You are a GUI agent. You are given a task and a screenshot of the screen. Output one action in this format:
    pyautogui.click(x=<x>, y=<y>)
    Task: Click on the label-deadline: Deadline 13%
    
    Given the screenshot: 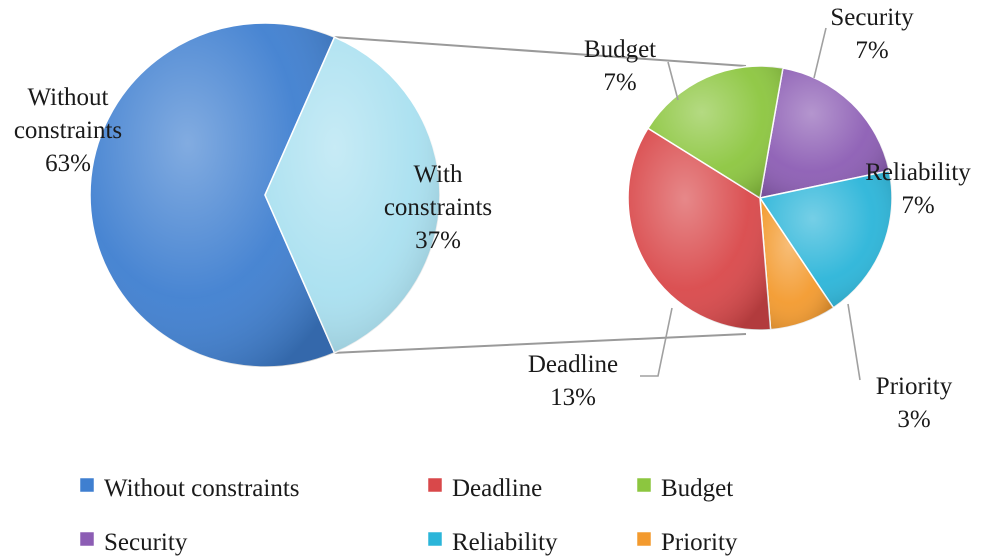 What is the action you would take?
    pyautogui.click(x=573, y=381)
    